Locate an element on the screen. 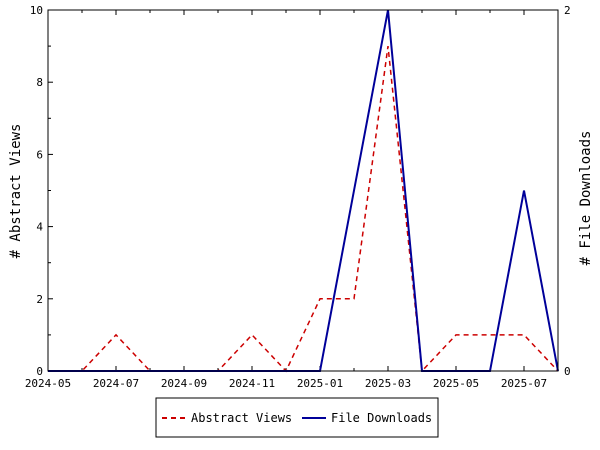  y-right-tick-label: 0 is located at coordinates (567, 371).